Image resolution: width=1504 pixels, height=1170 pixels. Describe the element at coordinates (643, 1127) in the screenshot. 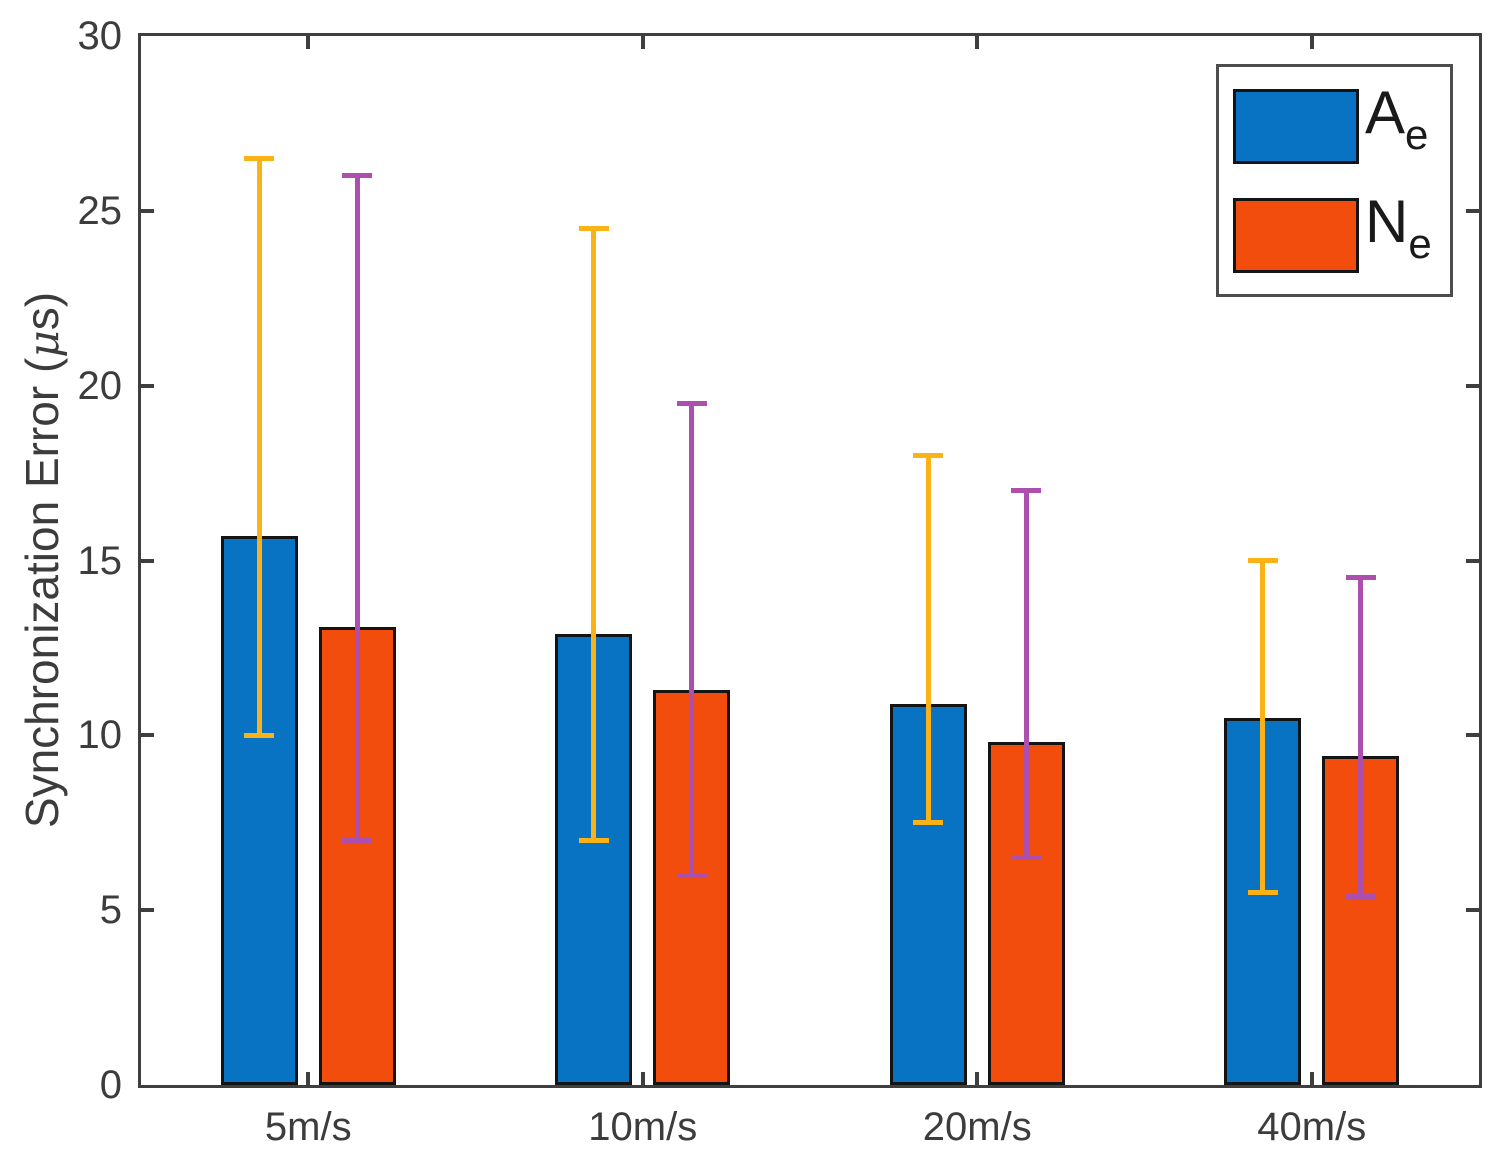

I see `x-tick-label: 10m/s` at that location.